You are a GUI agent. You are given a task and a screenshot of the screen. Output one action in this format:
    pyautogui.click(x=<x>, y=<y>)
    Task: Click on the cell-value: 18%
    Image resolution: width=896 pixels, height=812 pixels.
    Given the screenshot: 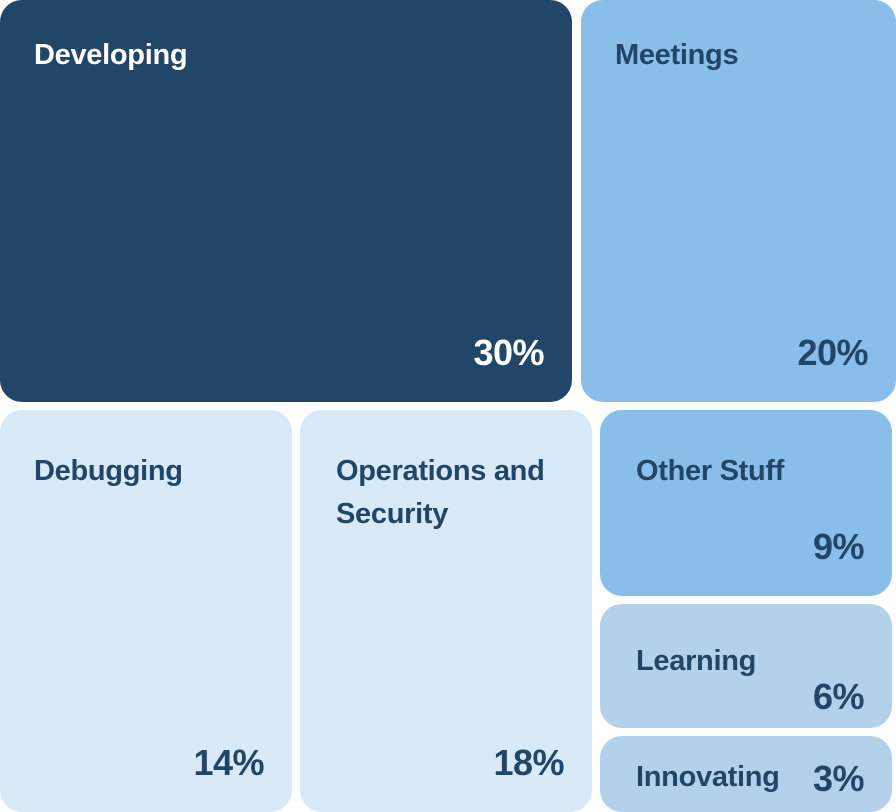 What is the action you would take?
    pyautogui.click(x=528, y=762)
    